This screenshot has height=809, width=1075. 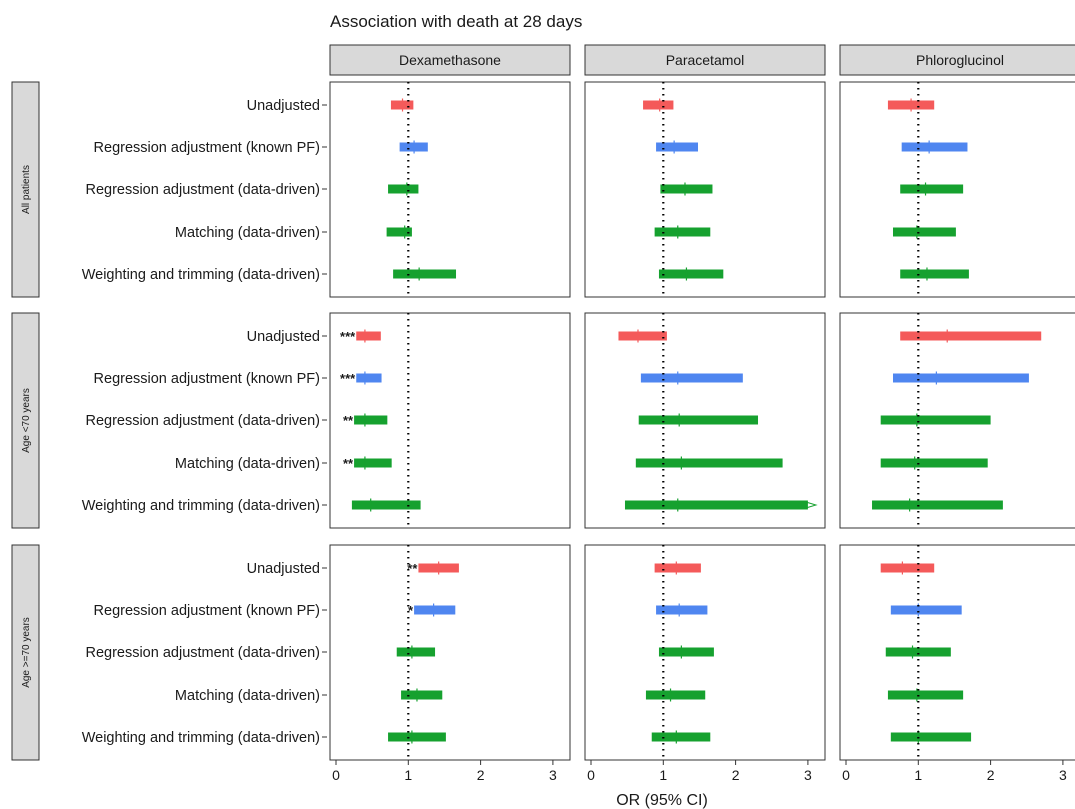 I want to click on strip-phloroglucinol, so click(x=957, y=60).